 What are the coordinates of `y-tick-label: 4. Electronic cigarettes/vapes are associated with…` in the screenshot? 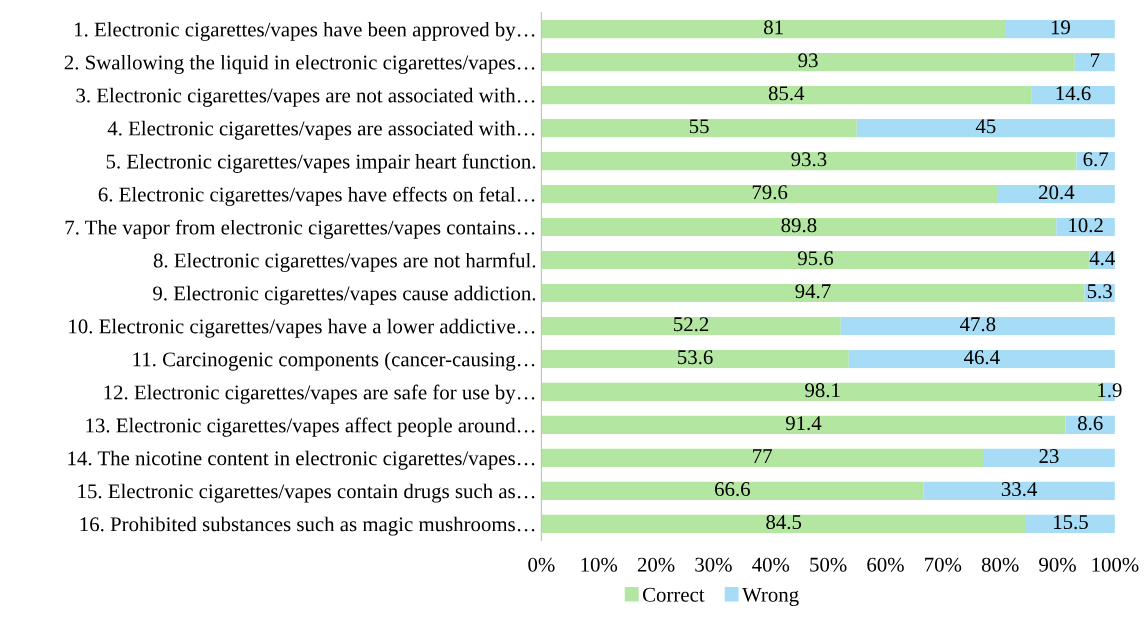 It's located at (321, 130).